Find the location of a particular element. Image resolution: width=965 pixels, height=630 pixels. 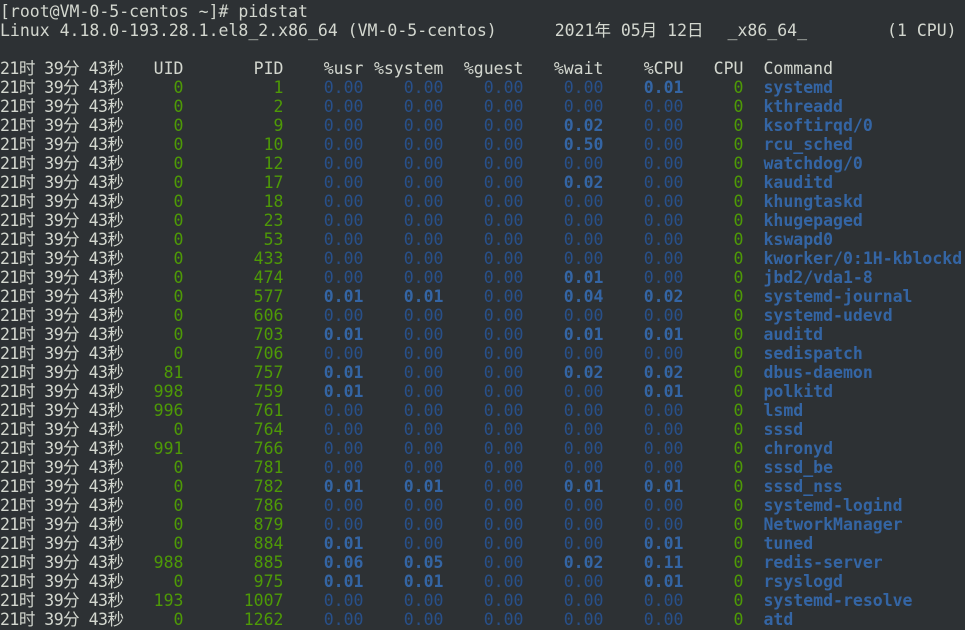

cell-wait: 0.04 is located at coordinates (583, 296).